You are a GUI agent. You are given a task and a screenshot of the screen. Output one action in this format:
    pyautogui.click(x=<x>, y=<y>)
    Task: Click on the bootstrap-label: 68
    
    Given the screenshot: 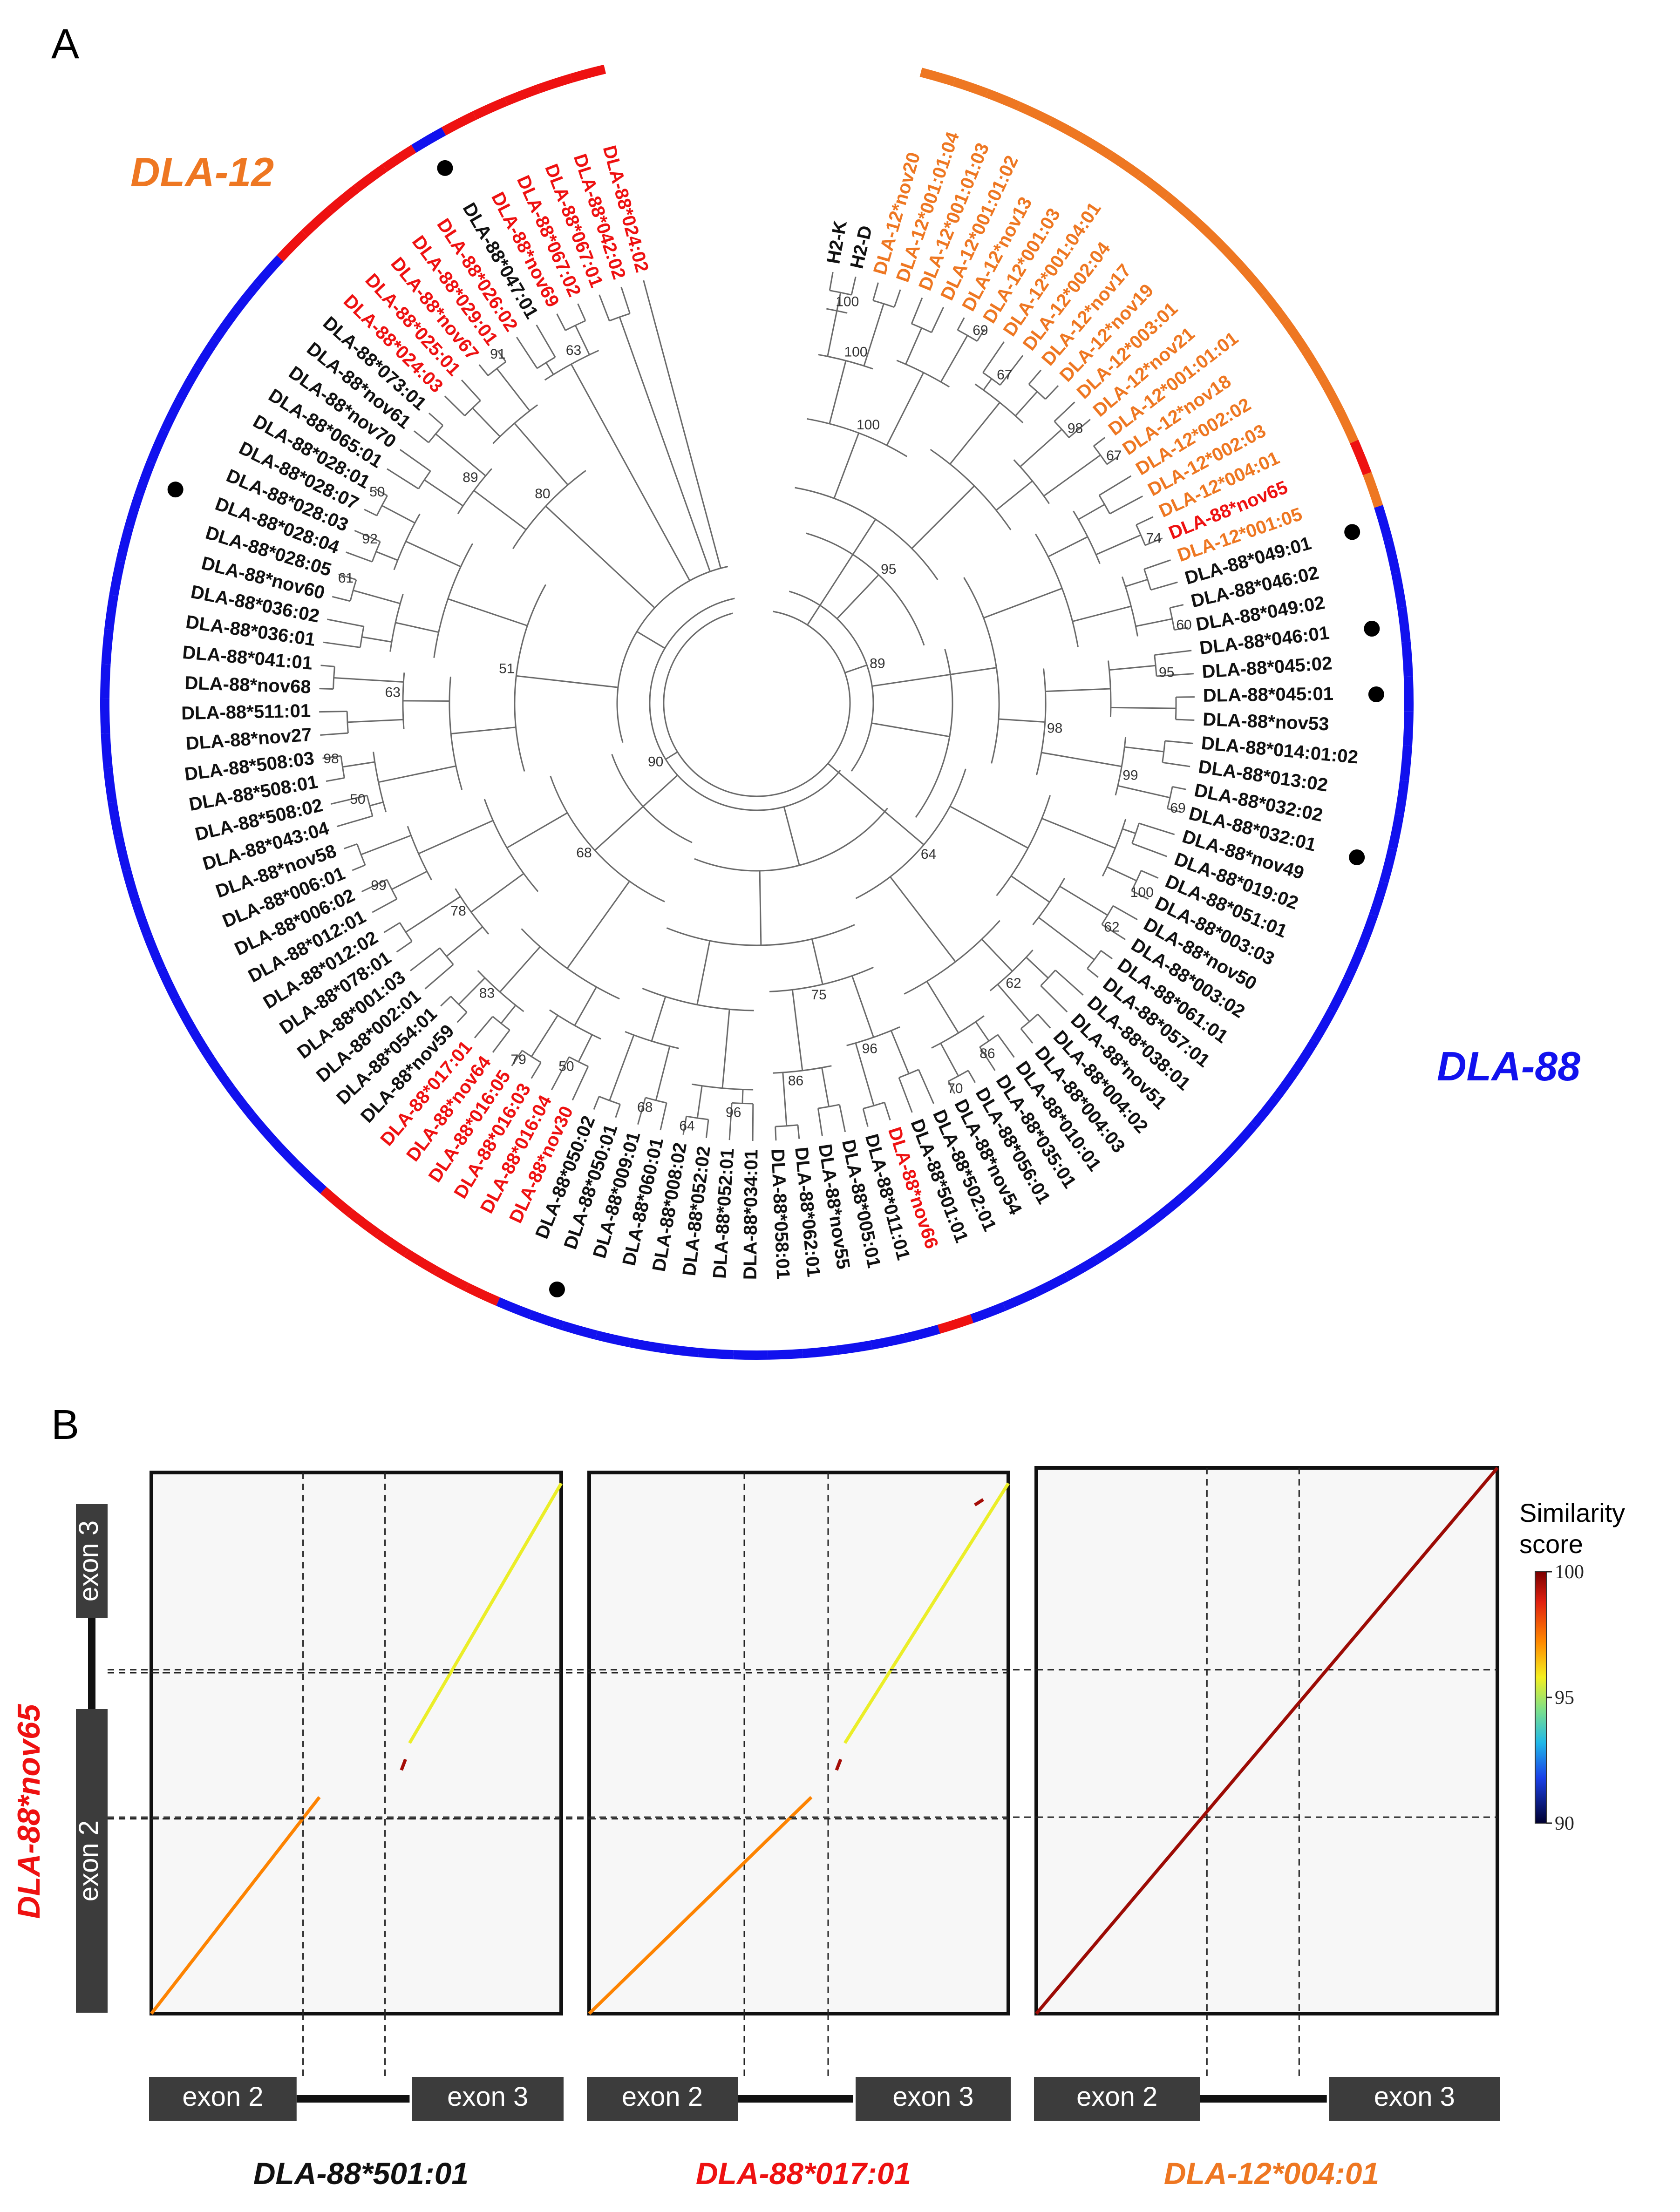 What is the action you would take?
    pyautogui.click(x=584, y=853)
    